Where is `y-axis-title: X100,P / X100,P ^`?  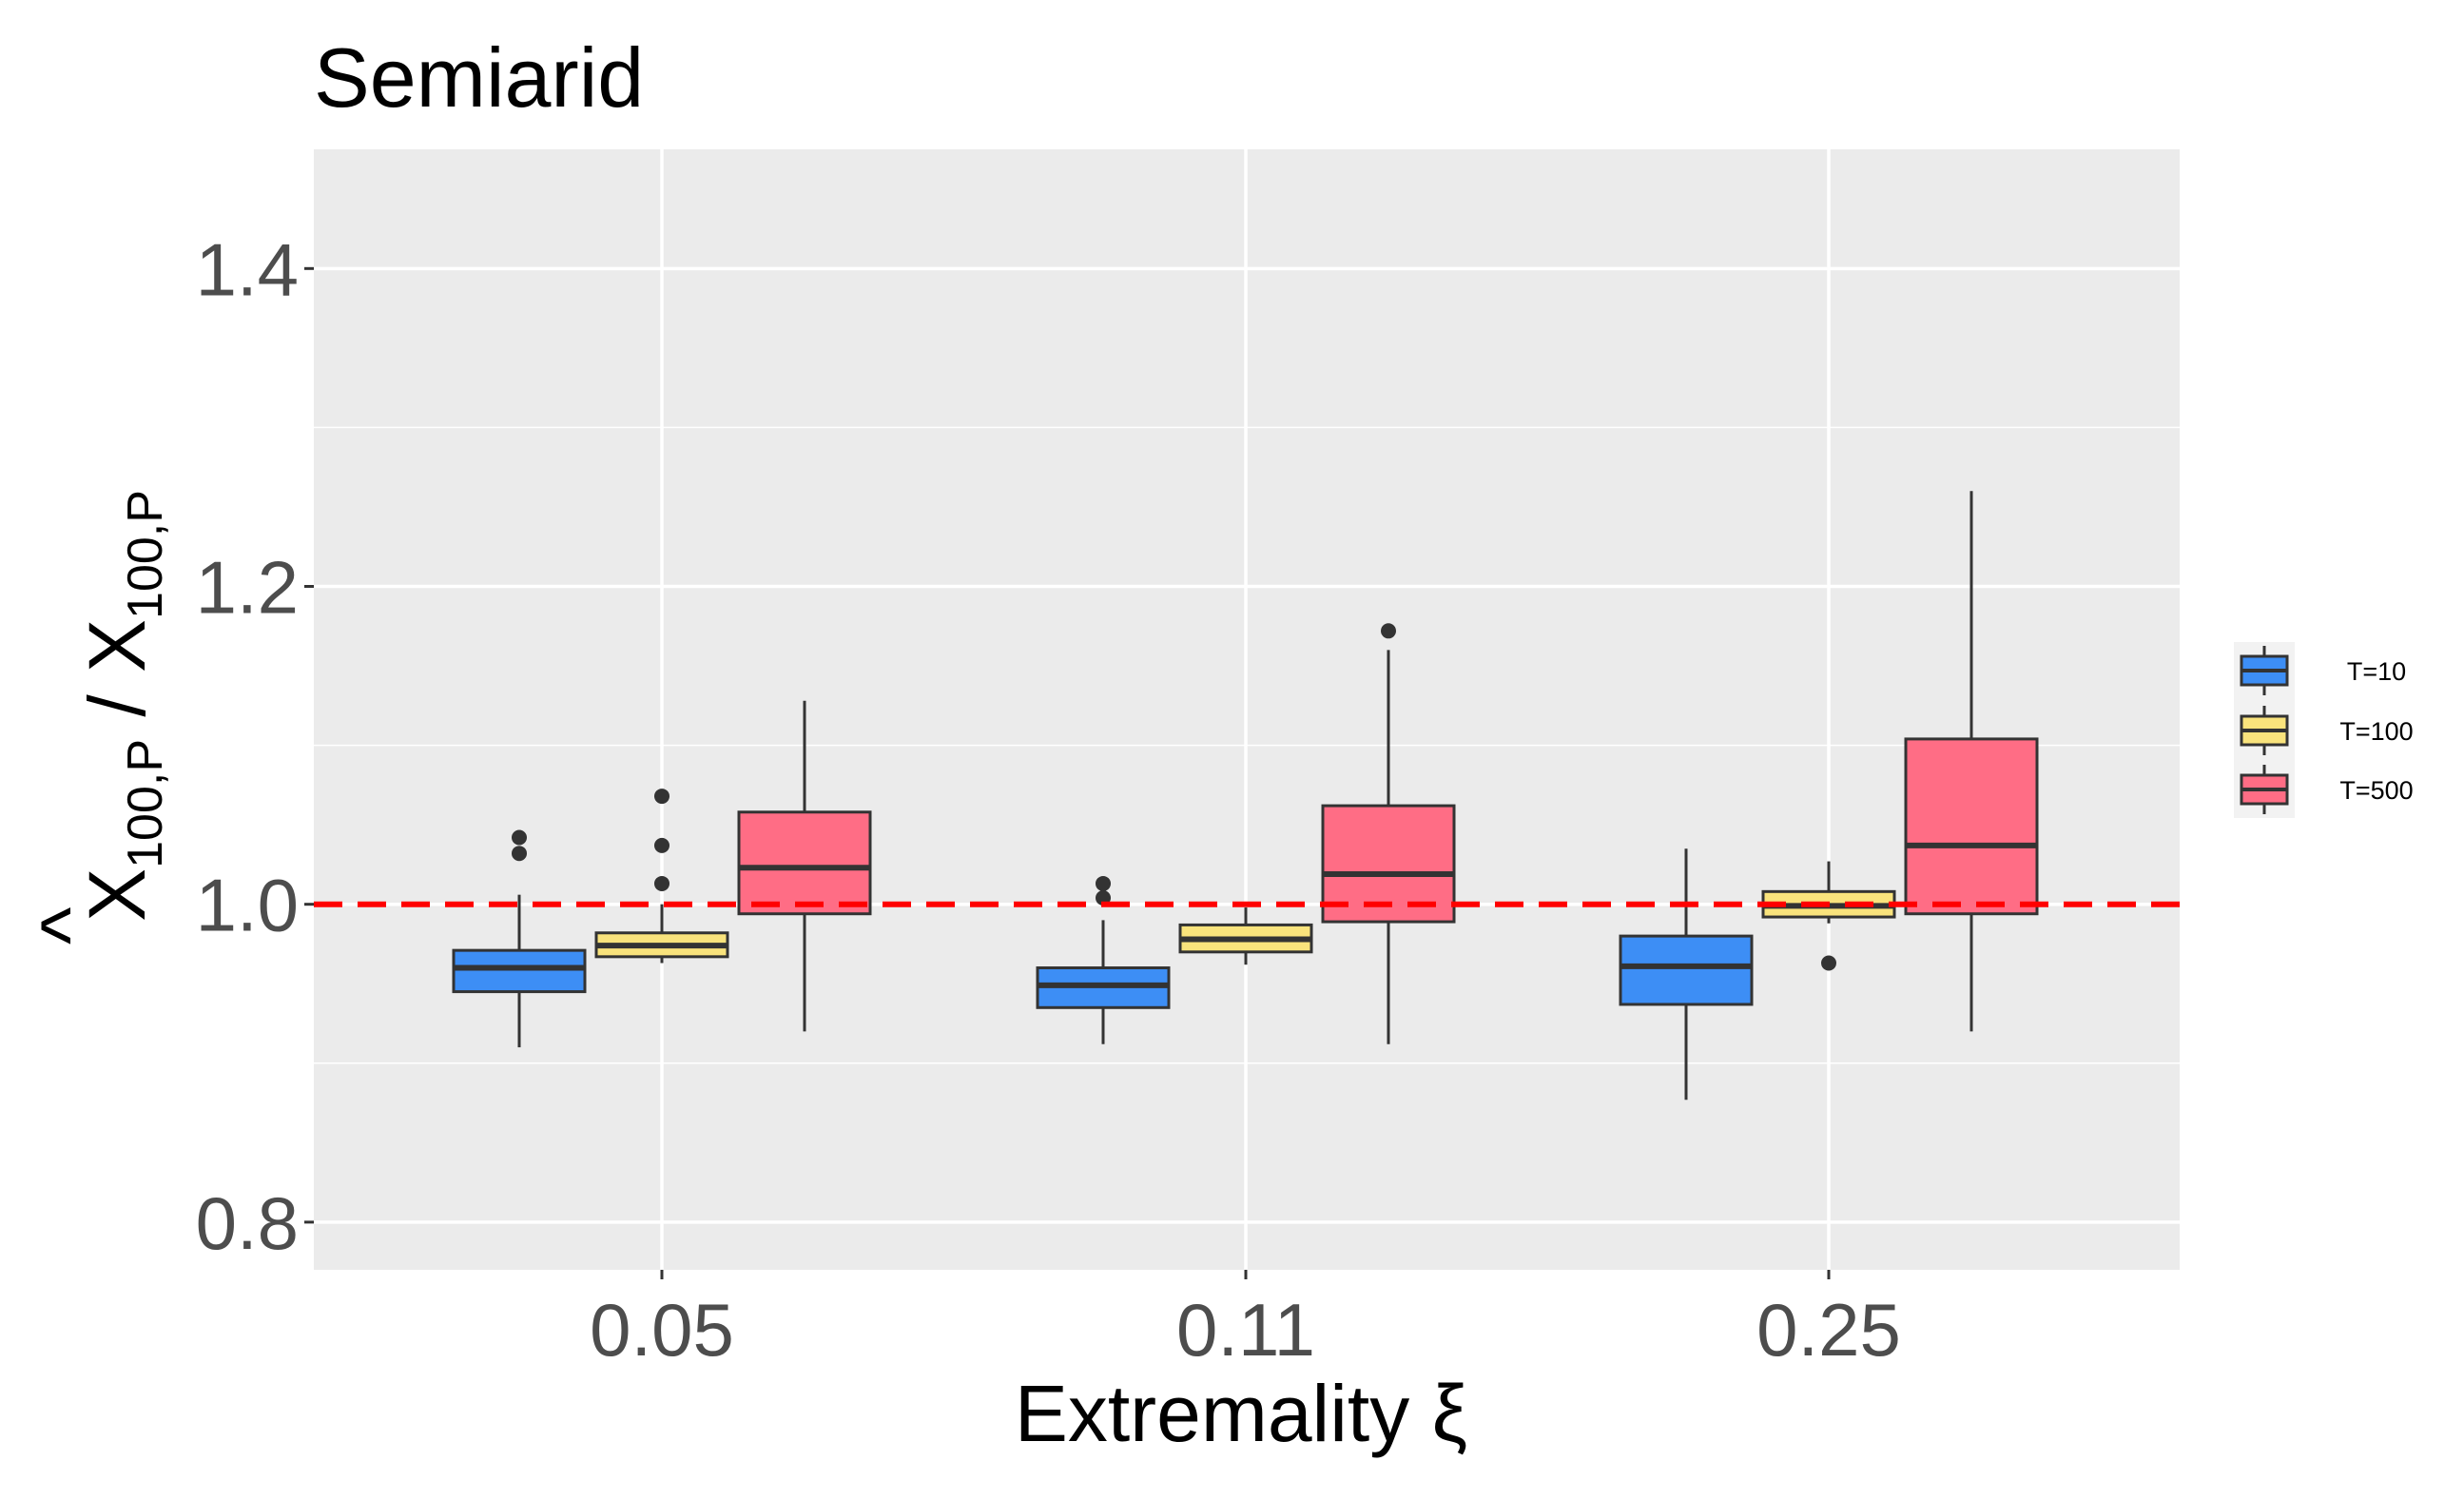 y-axis-title: X100,P / X100,P ^ is located at coordinates (99, 717).